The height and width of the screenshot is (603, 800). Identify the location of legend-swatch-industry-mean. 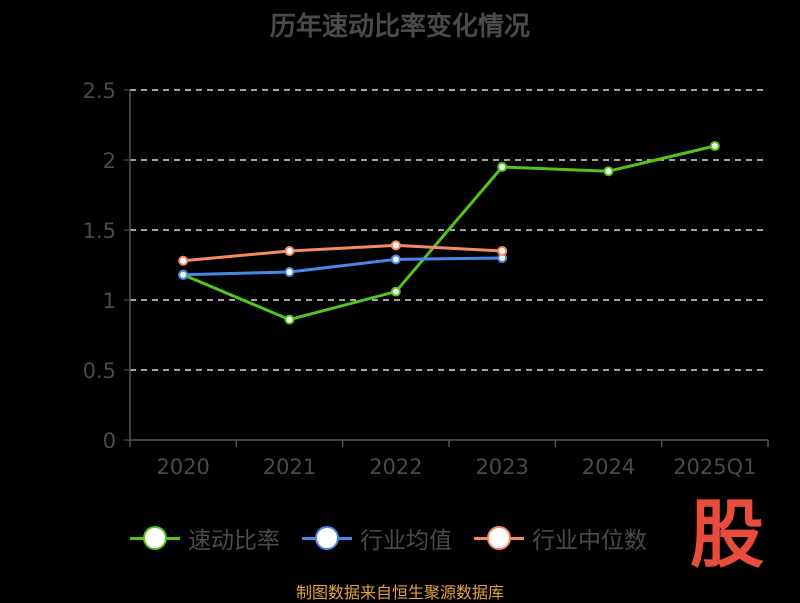
(327, 538).